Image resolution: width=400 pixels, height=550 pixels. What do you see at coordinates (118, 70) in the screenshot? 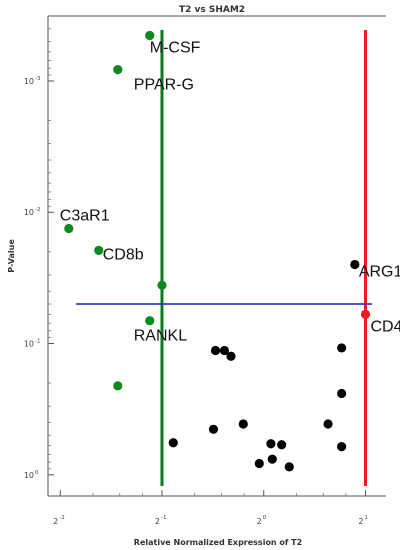
I see `data-point-ppar-g` at bounding box center [118, 70].